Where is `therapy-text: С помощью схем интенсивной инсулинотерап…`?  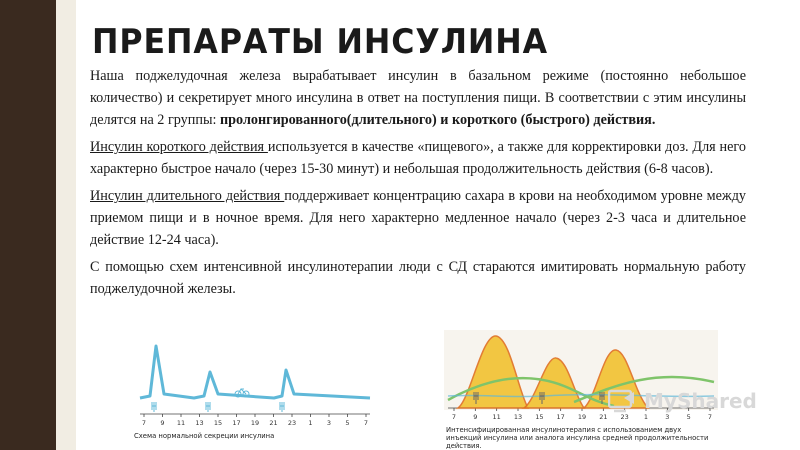 therapy-text: С помощью схем интенсивной инсулинотерап… is located at coordinates (418, 278).